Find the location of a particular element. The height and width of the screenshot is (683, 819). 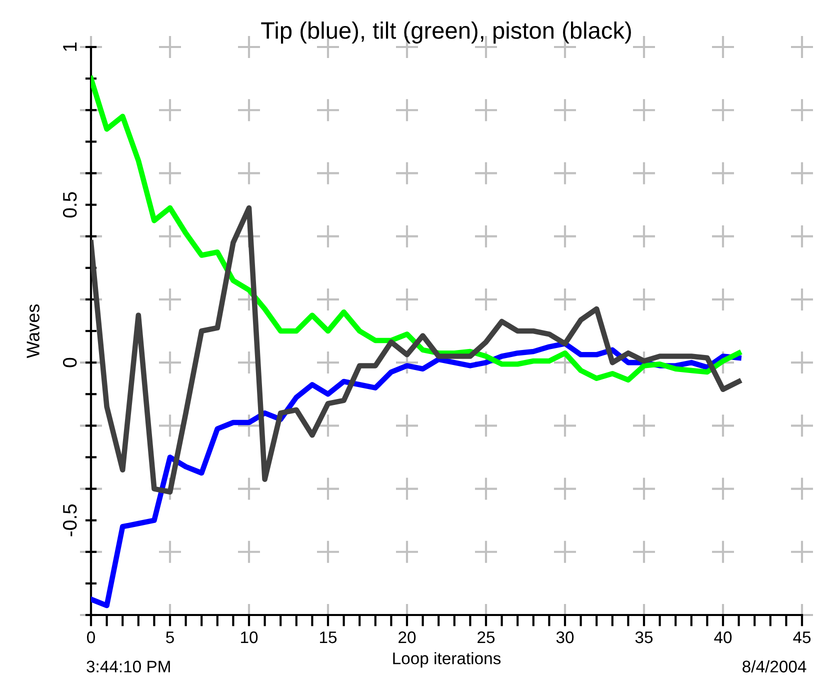

x-tick-label: 10 is located at coordinates (249, 637).